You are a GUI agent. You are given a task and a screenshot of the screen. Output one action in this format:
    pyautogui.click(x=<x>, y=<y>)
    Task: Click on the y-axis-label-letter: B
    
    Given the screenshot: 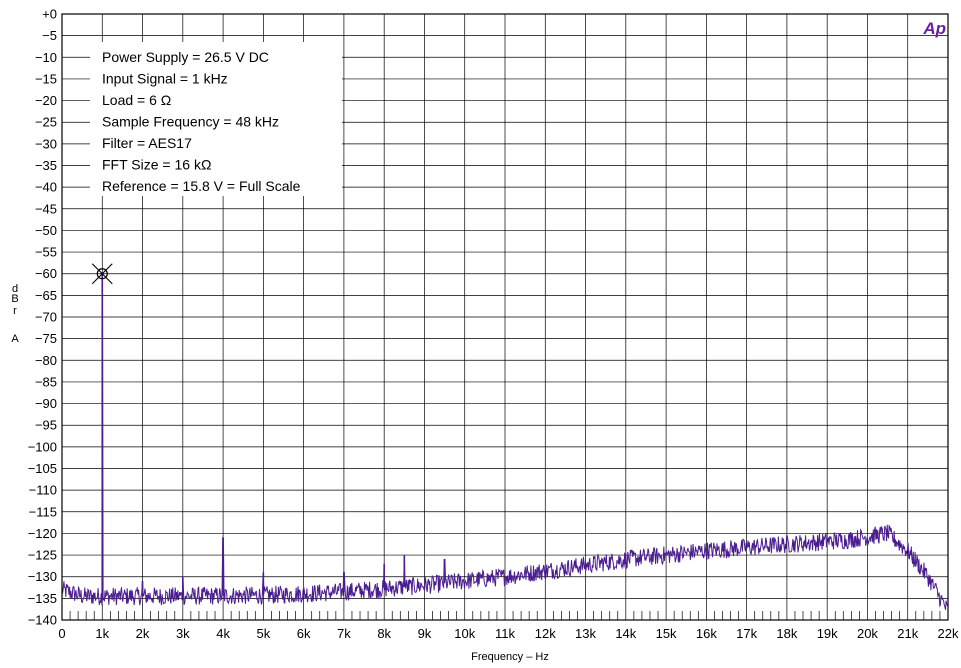 What is the action you would take?
    pyautogui.click(x=14, y=299)
    